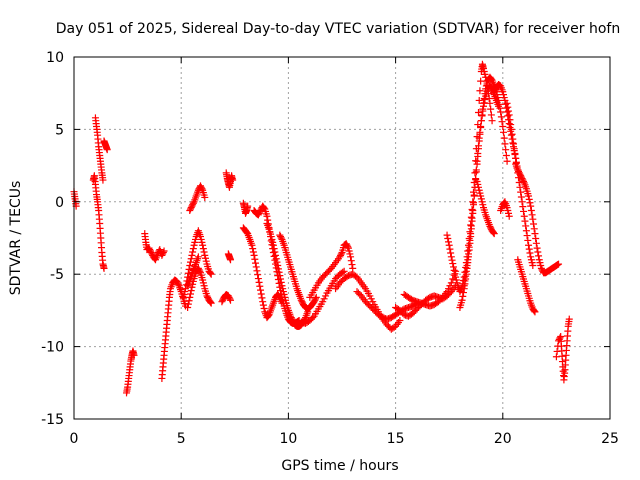  I want to click on series-arc-02h, so click(130, 372).